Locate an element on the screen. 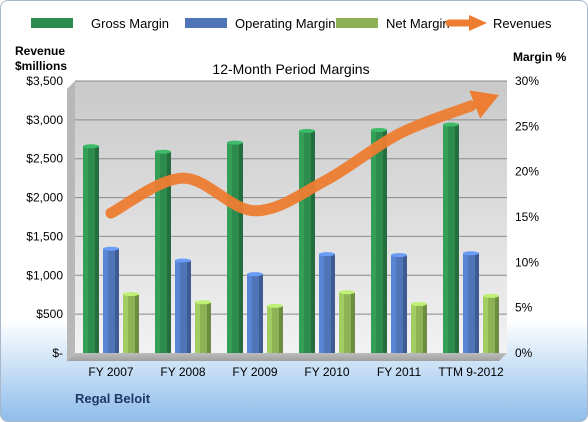  right-tick-label: 20% is located at coordinates (527, 172).